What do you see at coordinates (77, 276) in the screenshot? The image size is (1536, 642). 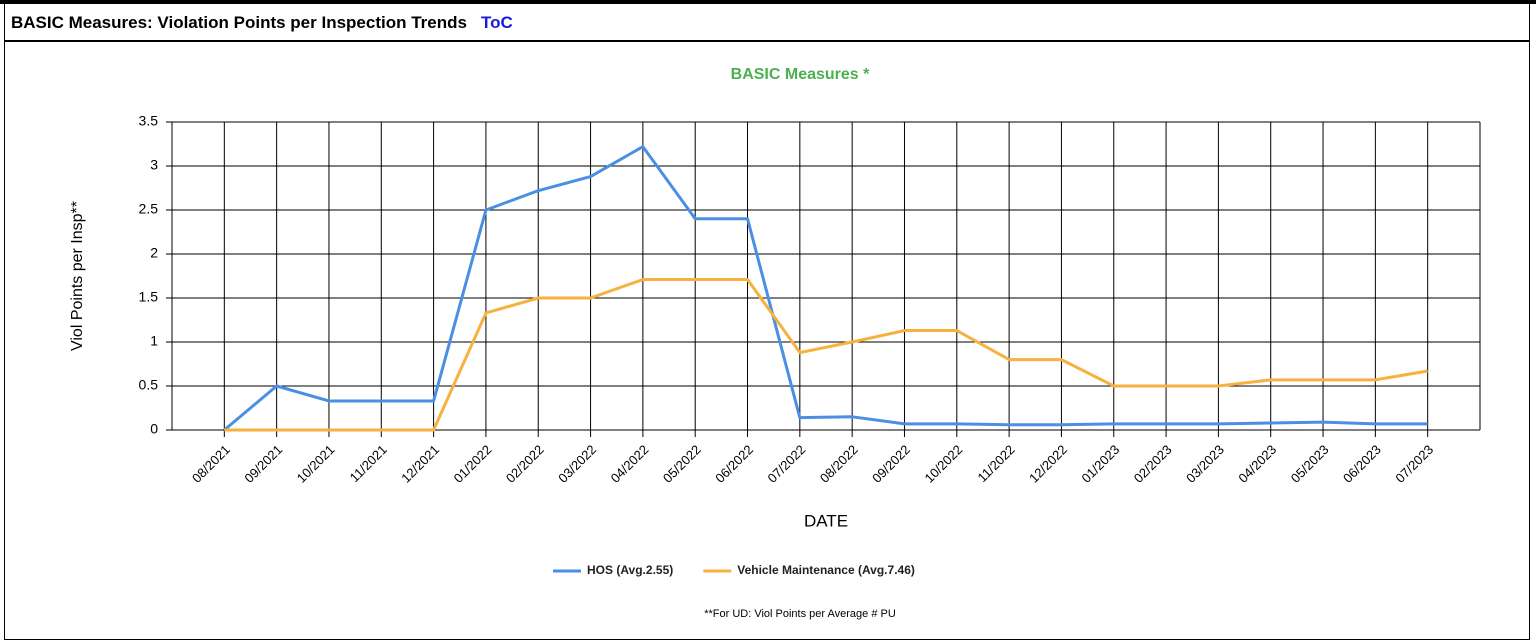 I see `y-axis-label: Viol Points per Insp**` at bounding box center [77, 276].